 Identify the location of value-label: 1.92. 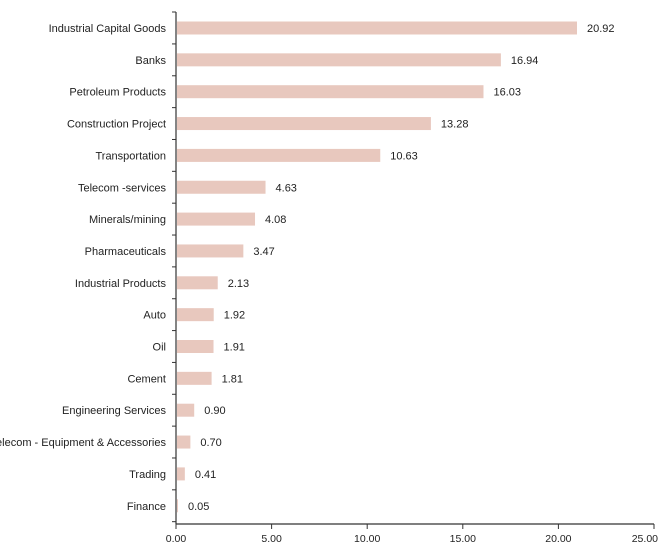
(234, 316).